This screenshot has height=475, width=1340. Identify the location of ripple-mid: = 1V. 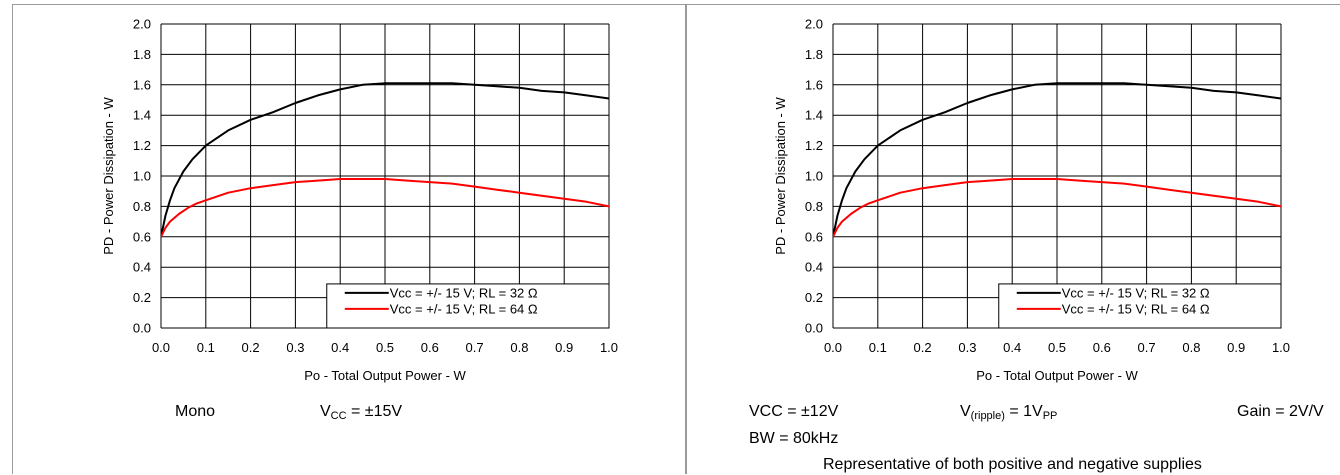
(1023, 411).